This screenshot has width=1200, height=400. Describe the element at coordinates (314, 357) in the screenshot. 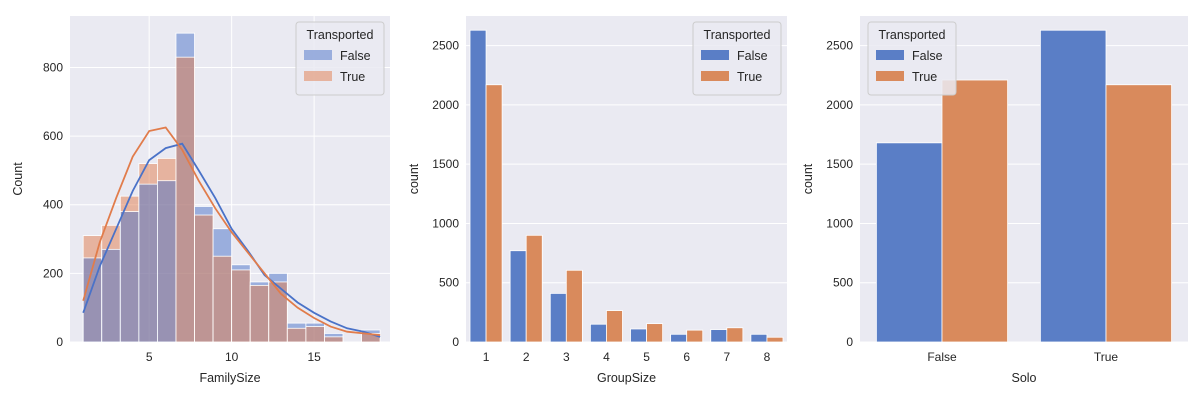

I see `x-tick-label: 15` at that location.